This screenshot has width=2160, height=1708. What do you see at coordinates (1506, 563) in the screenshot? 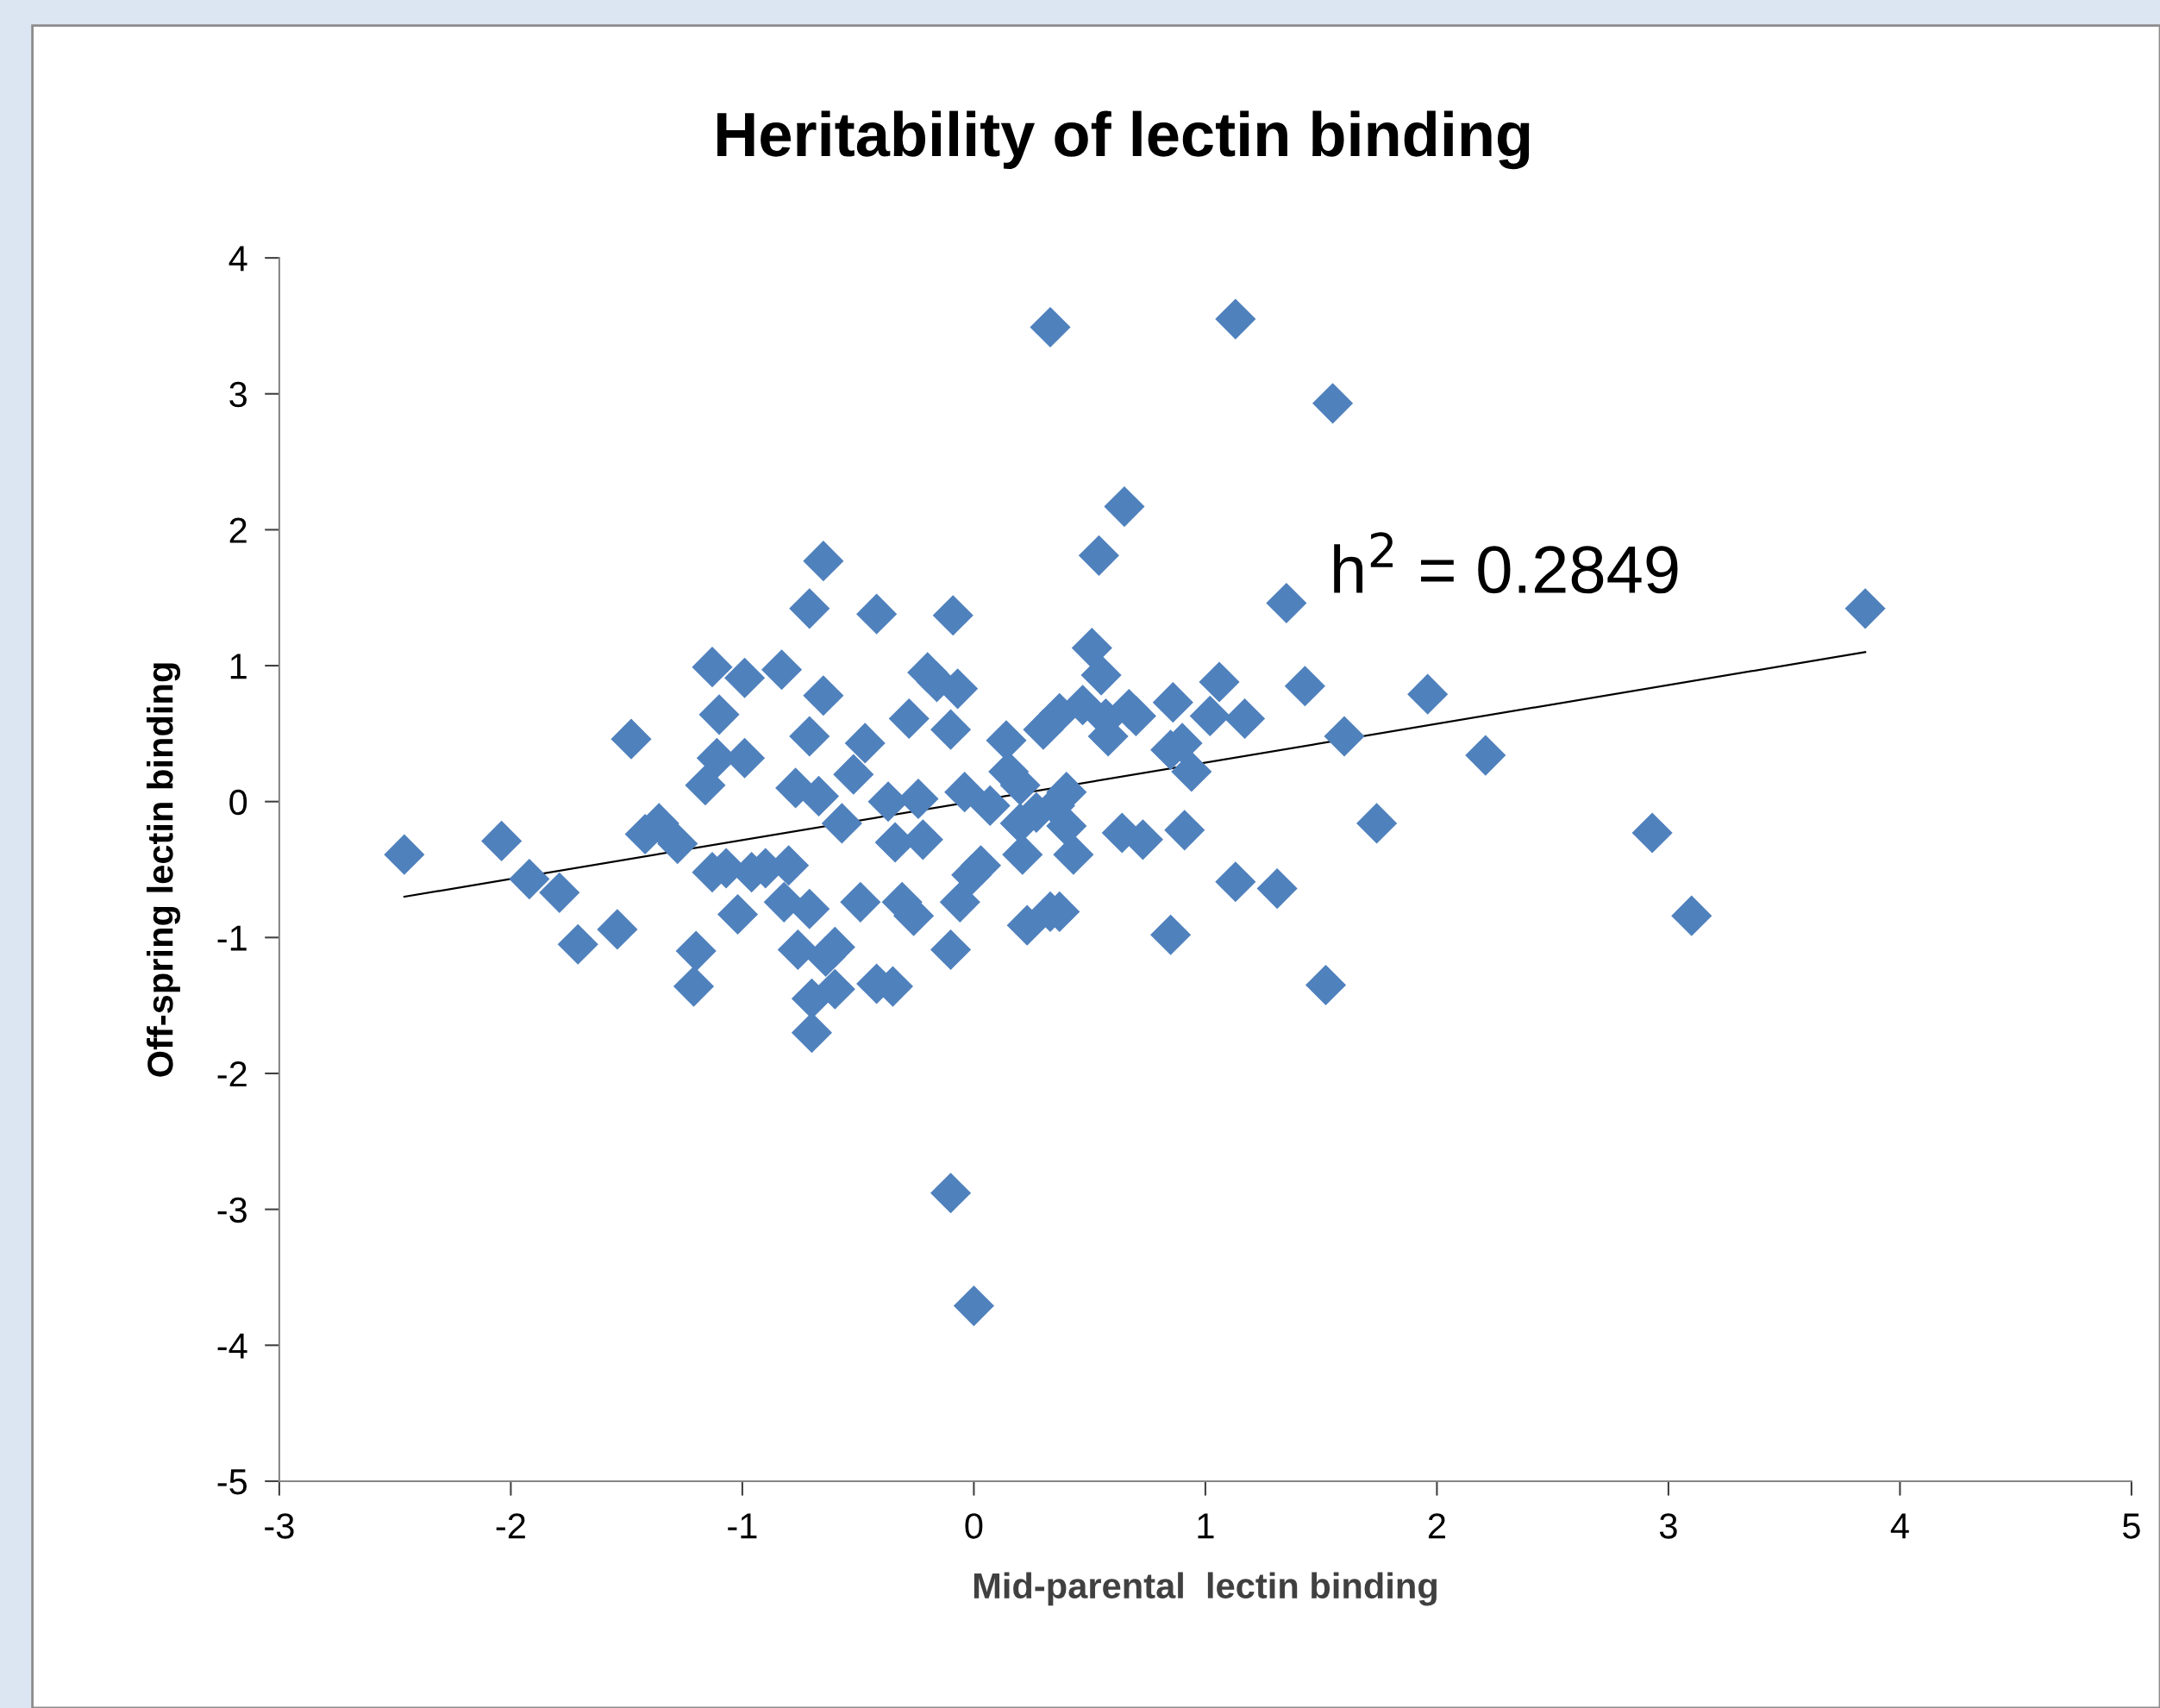
I see `annotation: h$^{2}$ = 0.2849` at bounding box center [1506, 563].